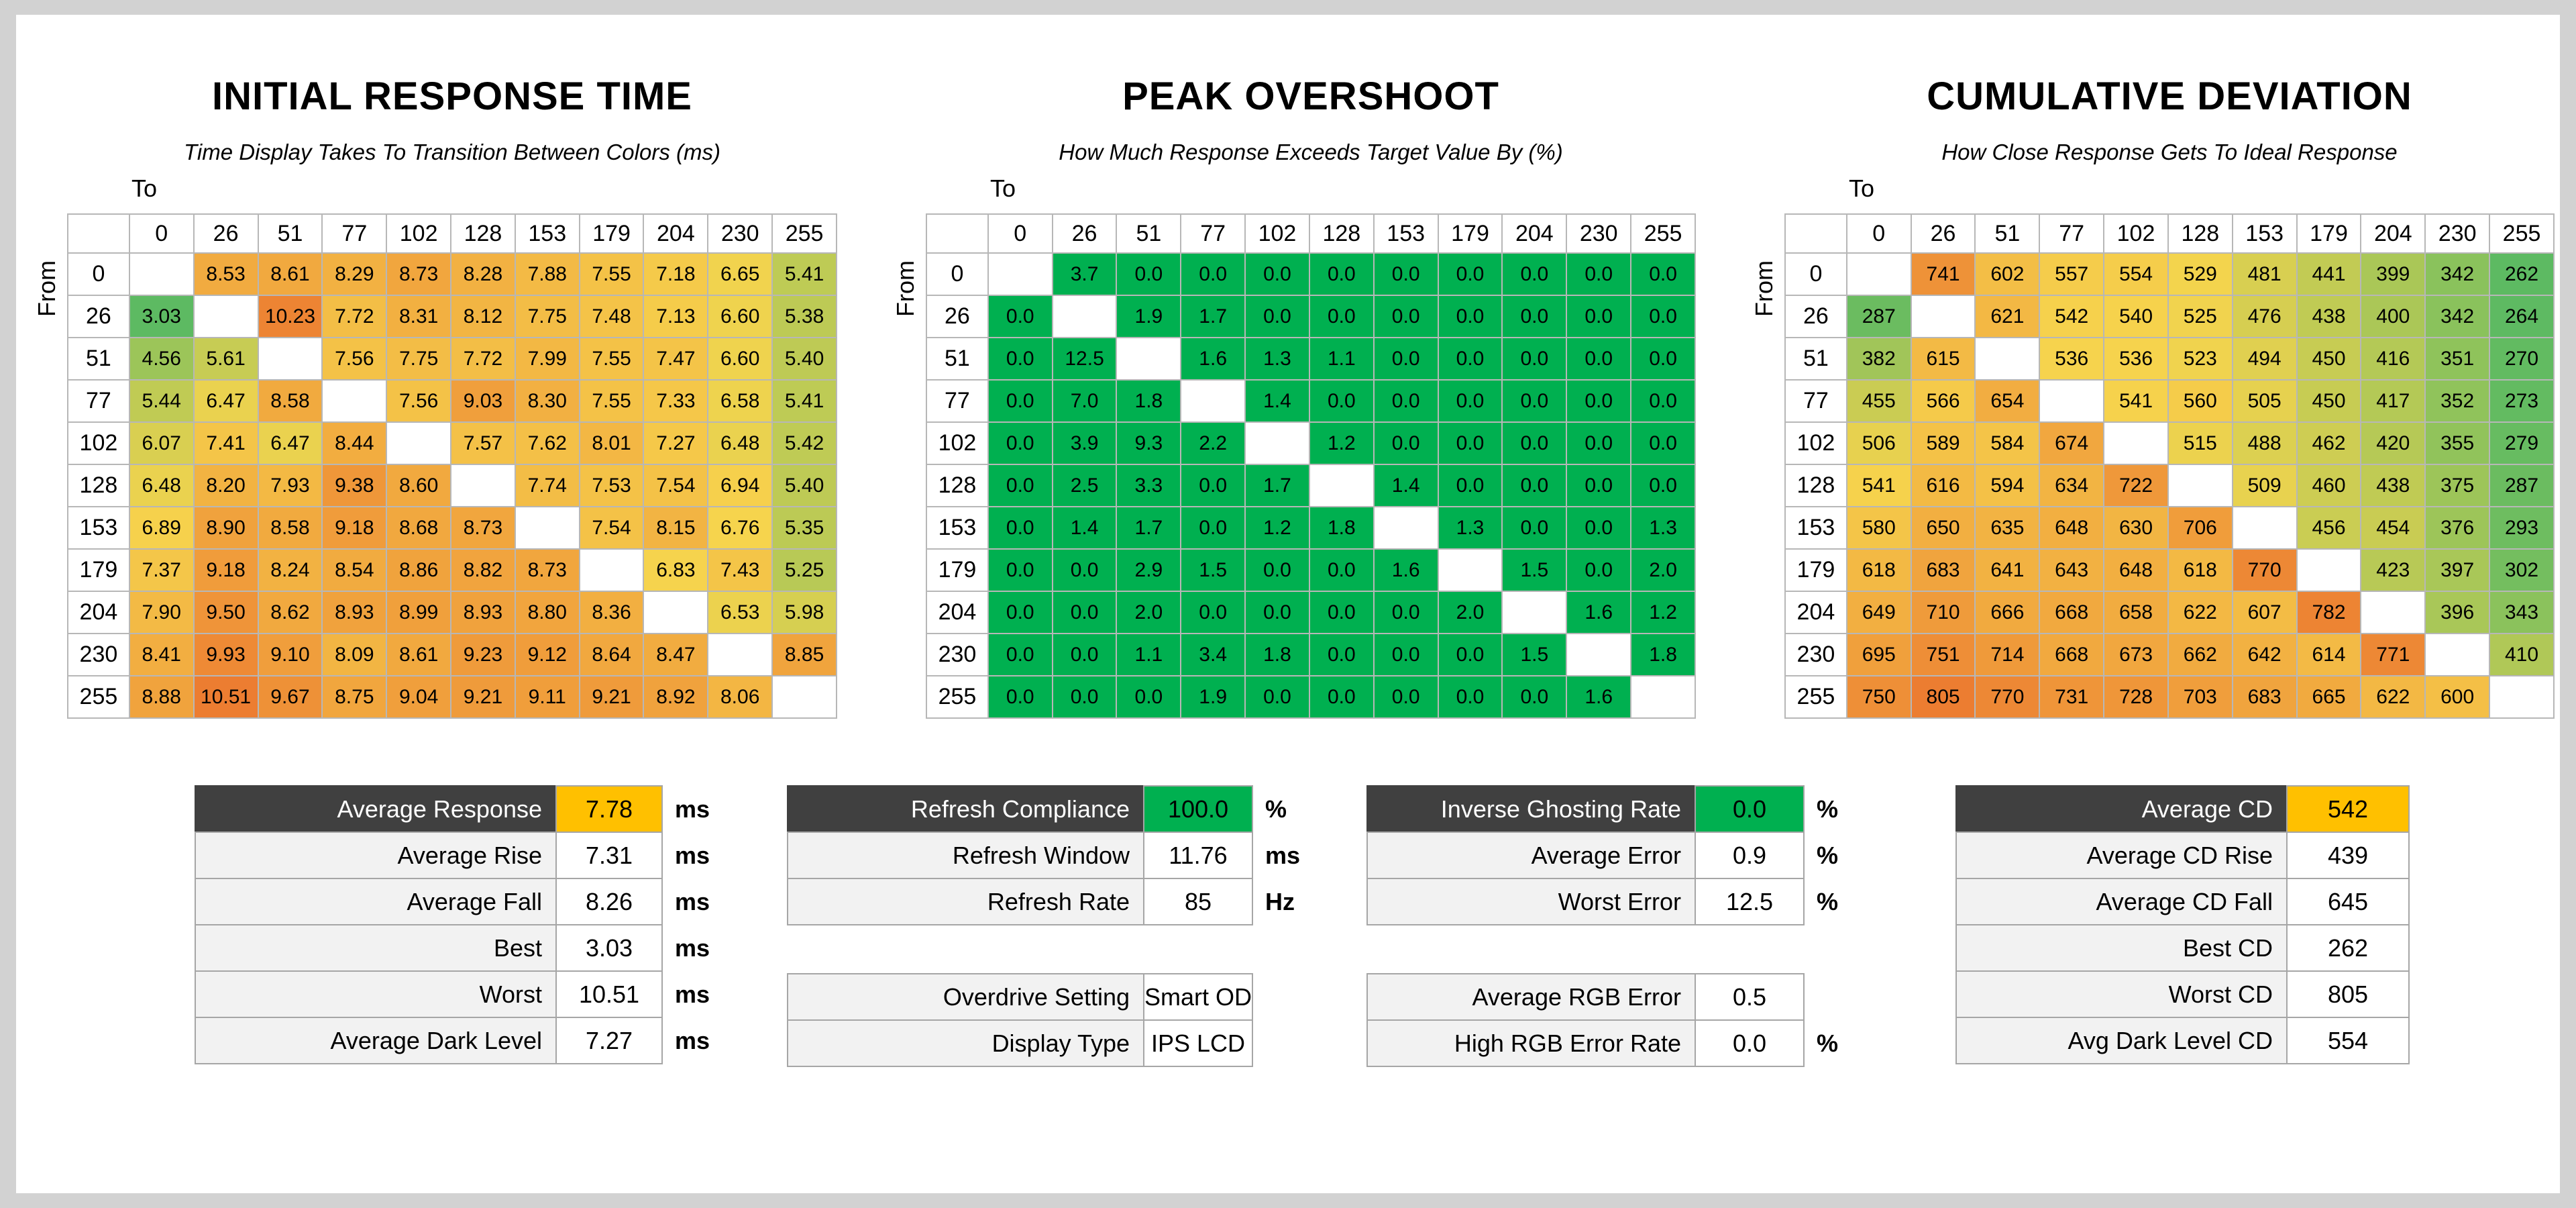 Image resolution: width=2576 pixels, height=1208 pixels. What do you see at coordinates (226, 654) in the screenshot?
I see `matrix-cell: 9.93` at bounding box center [226, 654].